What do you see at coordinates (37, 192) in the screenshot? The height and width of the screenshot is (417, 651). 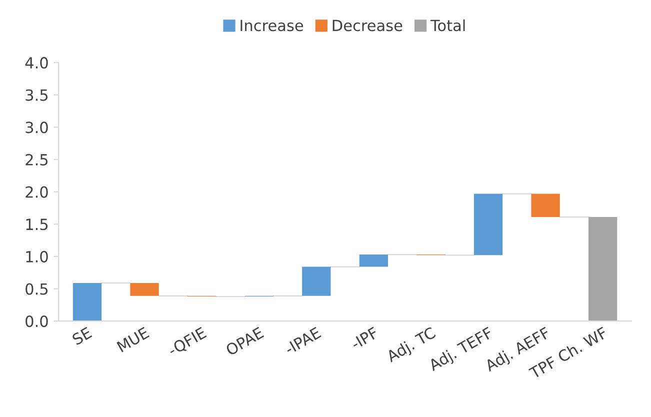 I see `y-tick-label: 2.0` at bounding box center [37, 192].